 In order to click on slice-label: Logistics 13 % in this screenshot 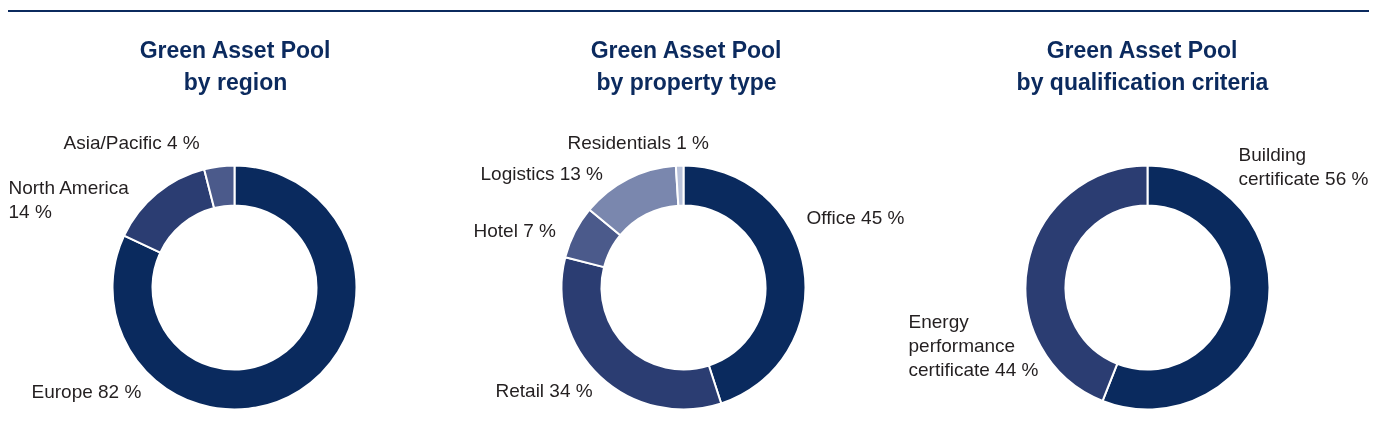, I will do `click(542, 173)`.